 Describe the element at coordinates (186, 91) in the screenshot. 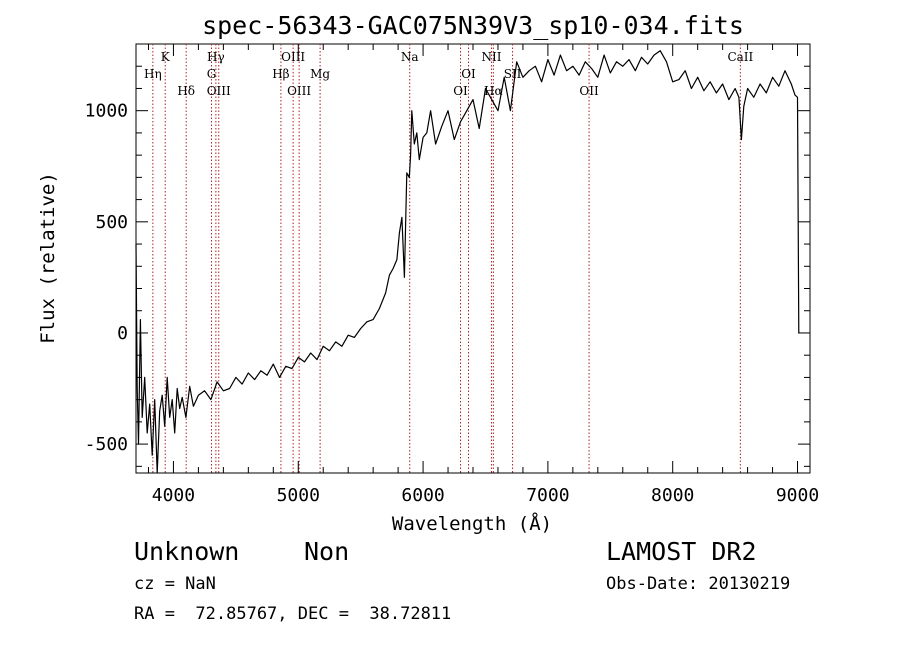

I see `spectral-line-label: Hδ` at that location.